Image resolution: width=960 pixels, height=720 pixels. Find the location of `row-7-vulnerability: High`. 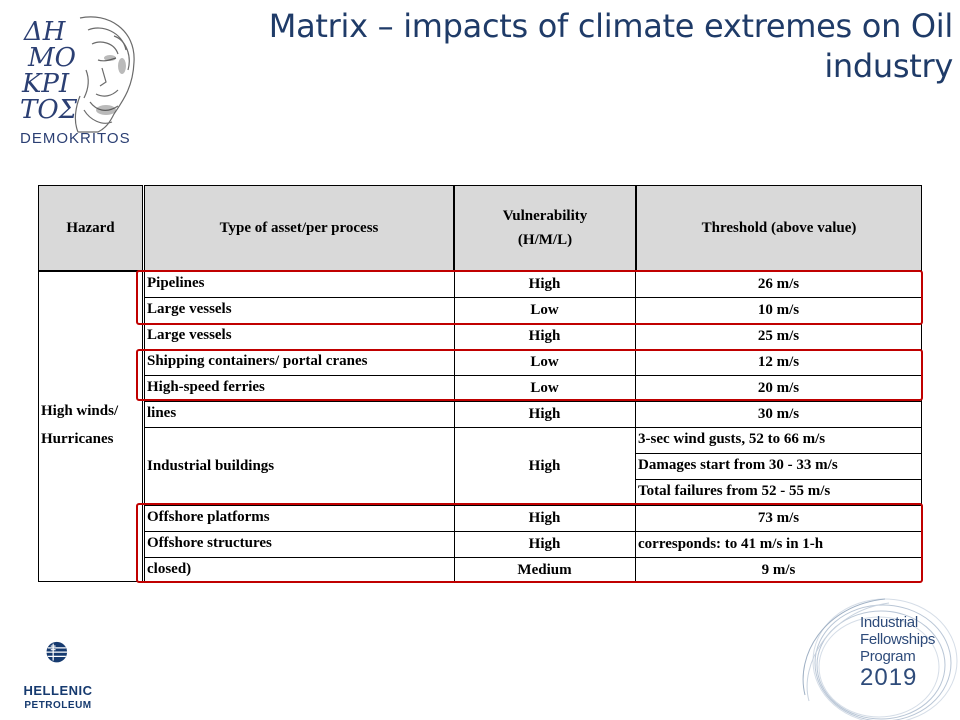

row-7-vulnerability: High is located at coordinates (544, 518).